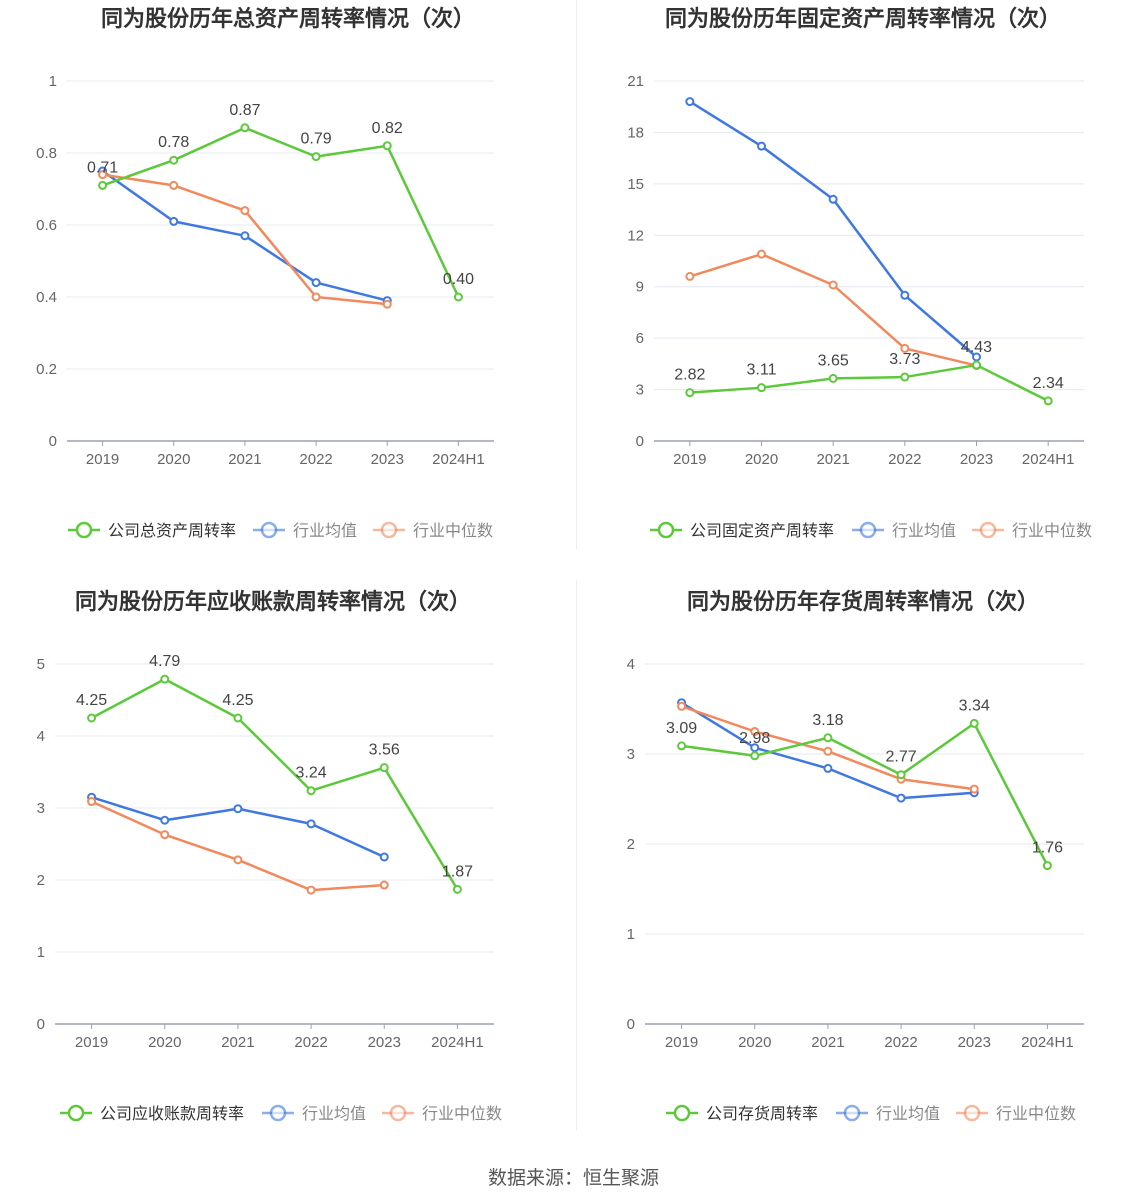 The image size is (1147, 1202). I want to click on legend-label: 公司总资产周转率, so click(172, 531).